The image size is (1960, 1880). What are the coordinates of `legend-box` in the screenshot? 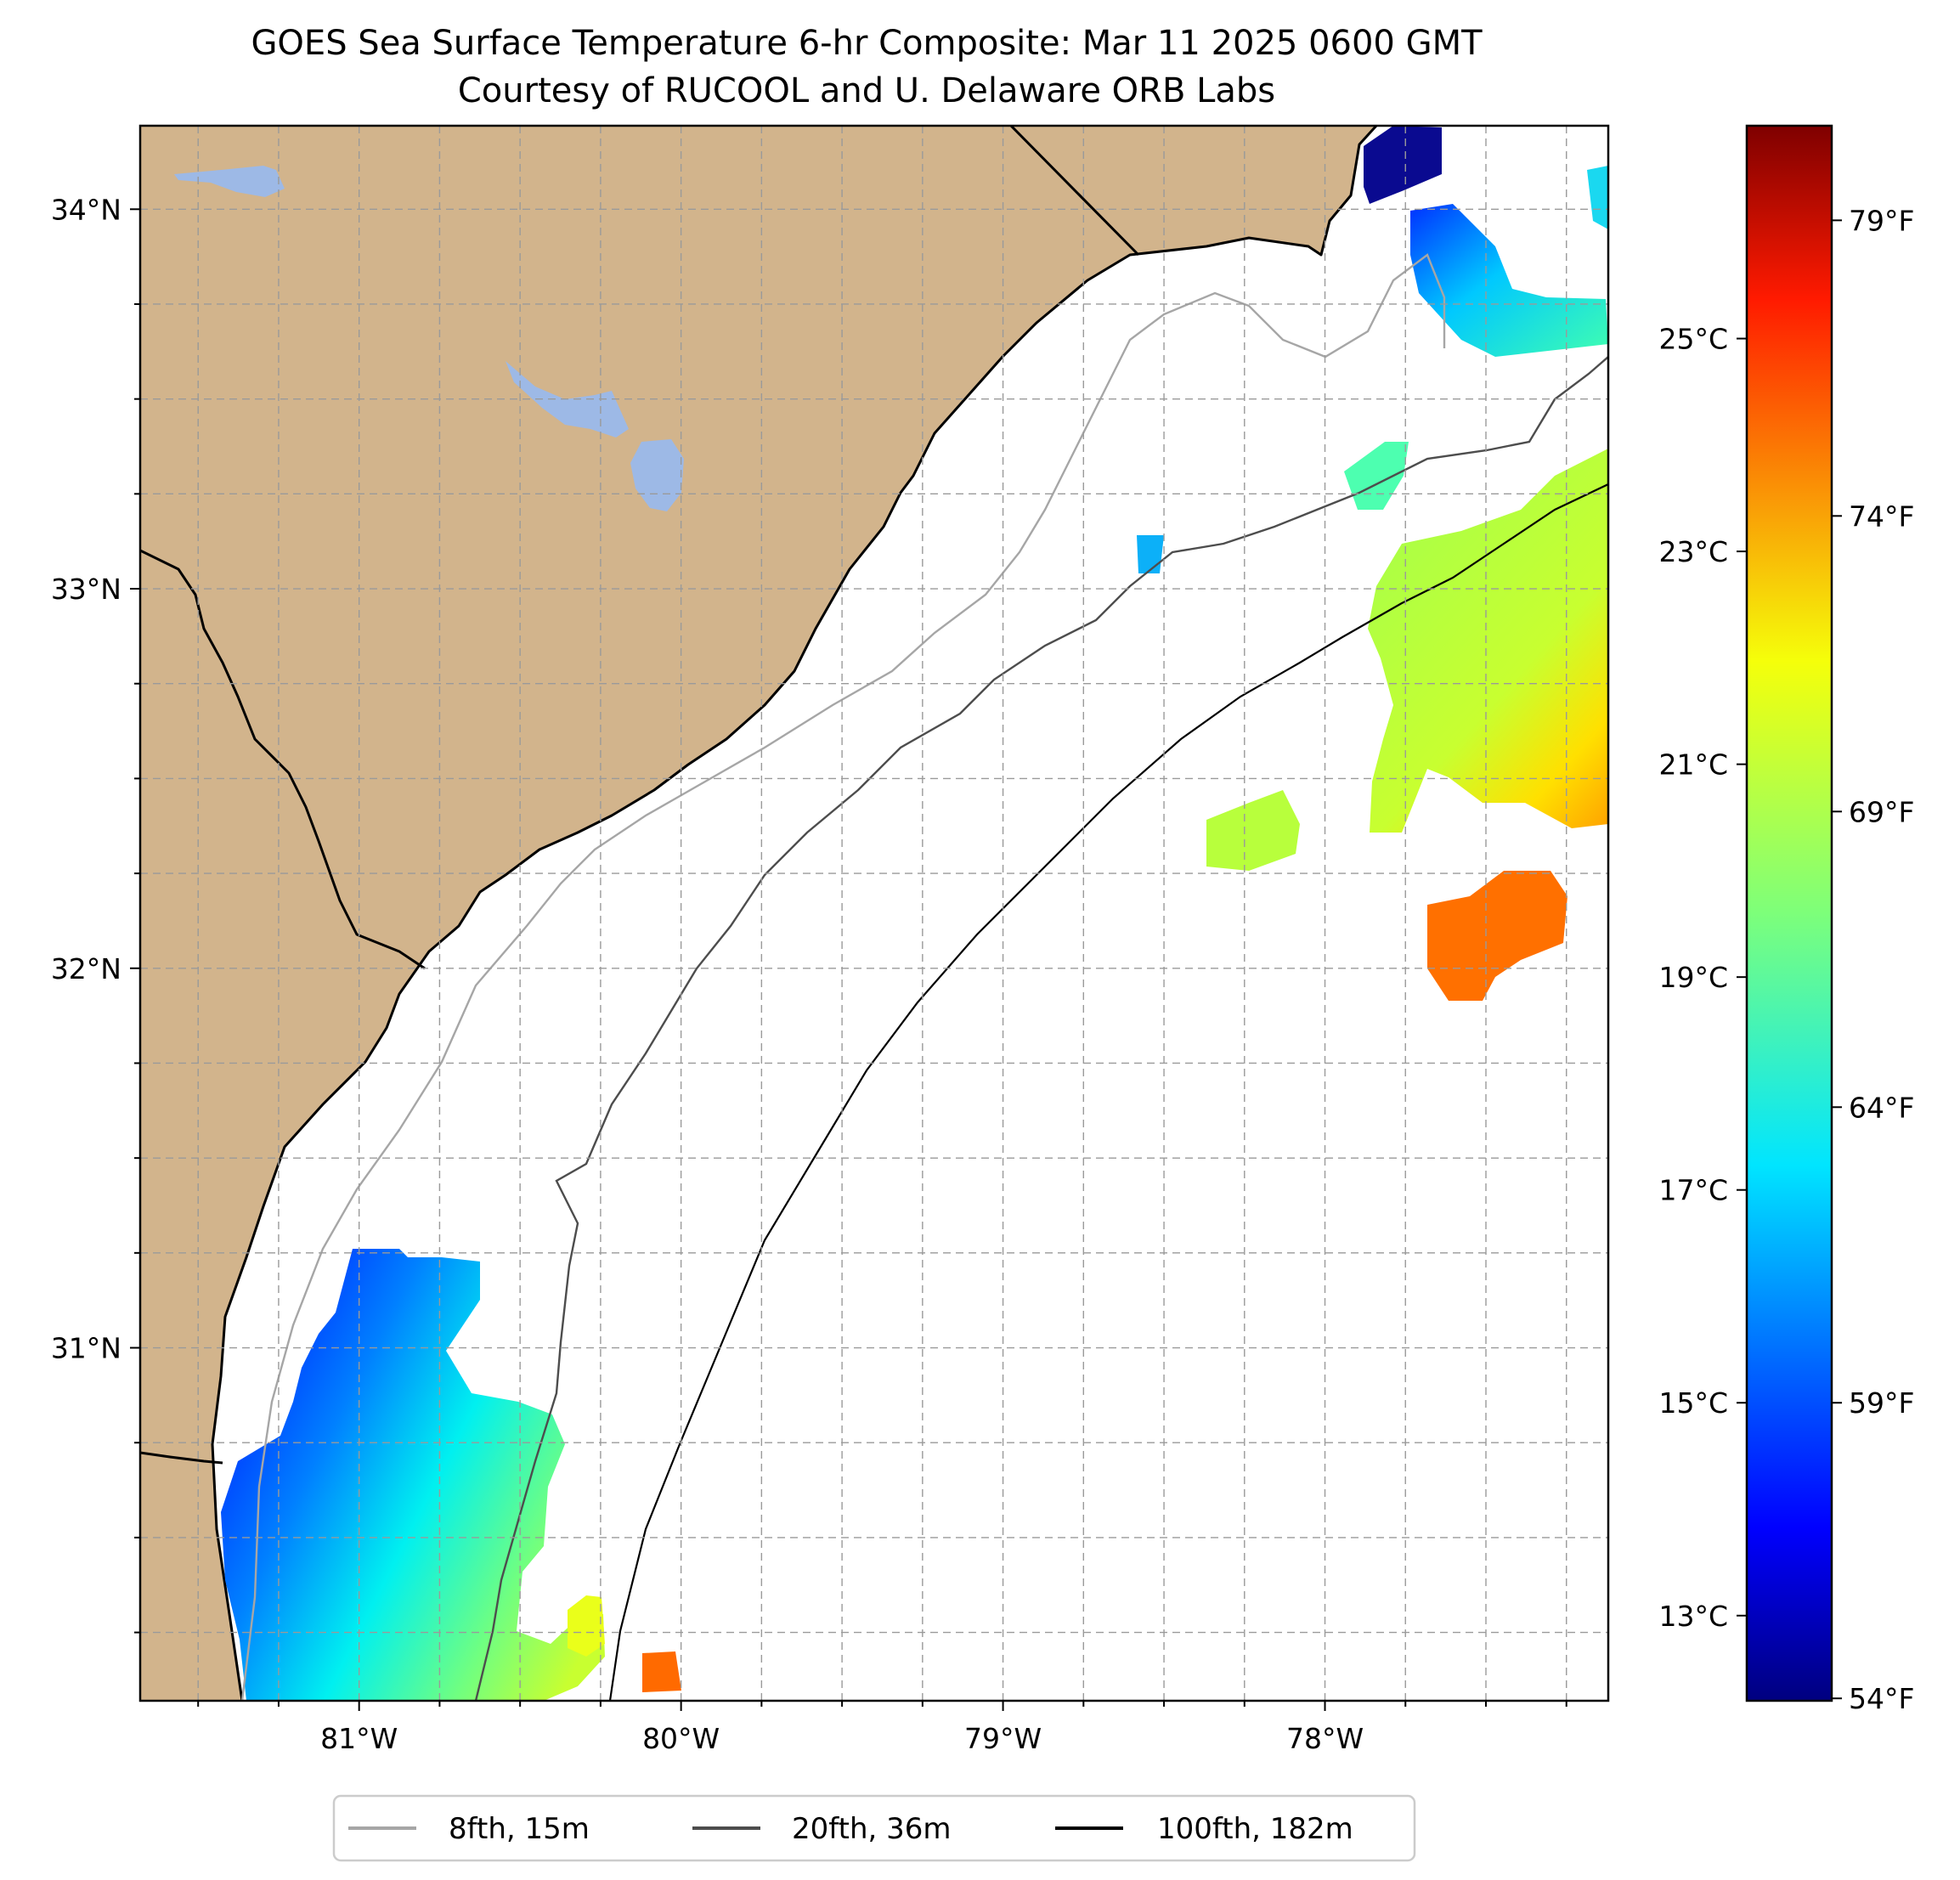 It's located at (874, 1828).